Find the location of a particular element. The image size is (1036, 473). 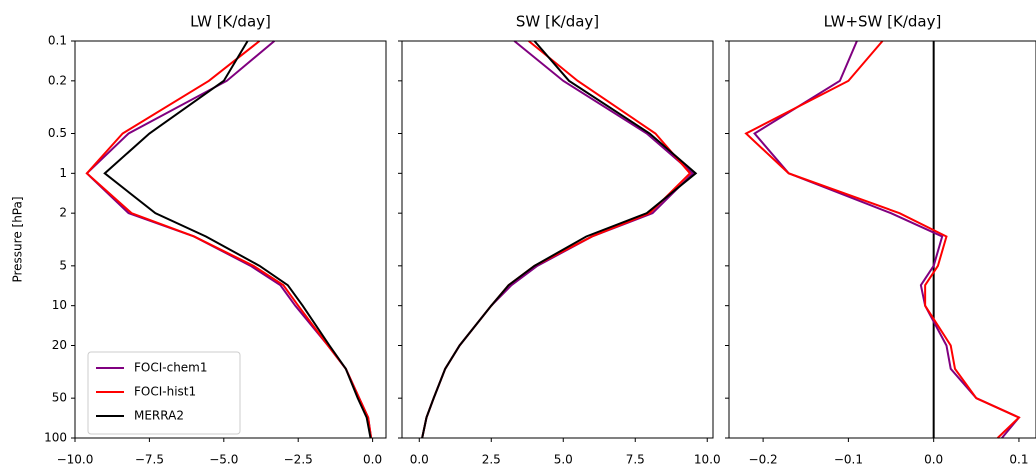

x-tick-label: 10.0 is located at coordinates (707, 460).